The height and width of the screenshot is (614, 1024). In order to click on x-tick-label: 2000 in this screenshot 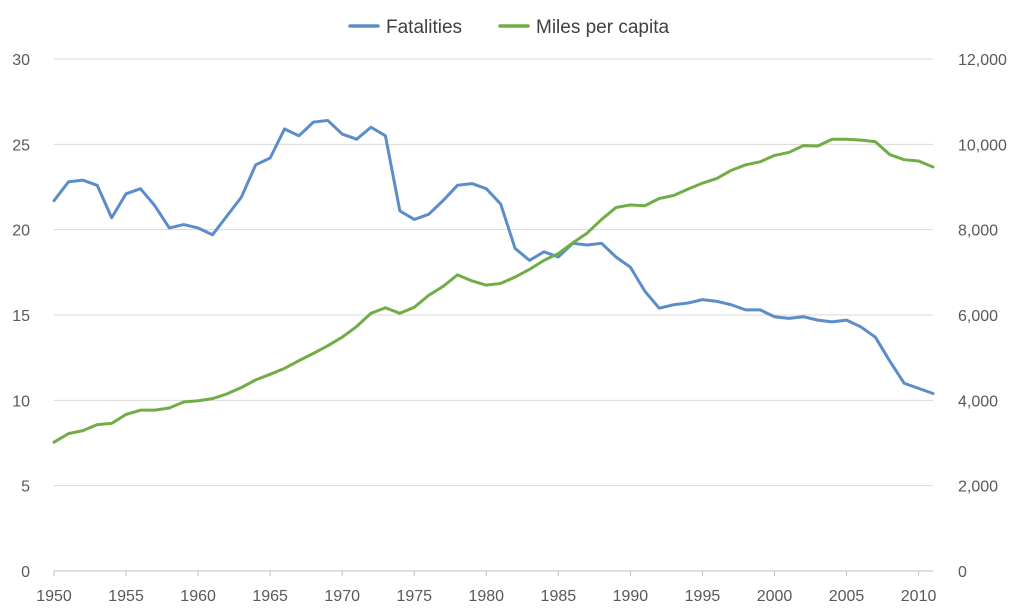, I will do `click(775, 596)`.